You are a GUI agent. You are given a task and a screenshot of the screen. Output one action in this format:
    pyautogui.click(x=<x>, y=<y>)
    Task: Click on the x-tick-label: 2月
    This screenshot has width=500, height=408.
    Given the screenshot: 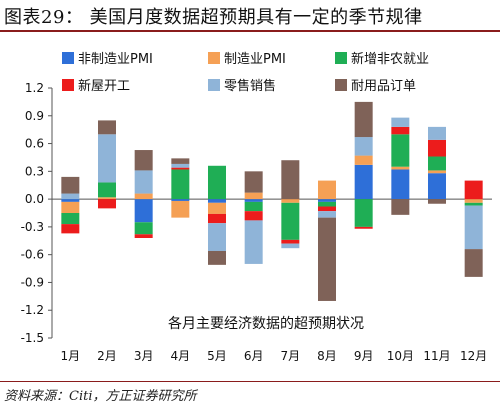 What is the action you would take?
    pyautogui.click(x=107, y=356)
    